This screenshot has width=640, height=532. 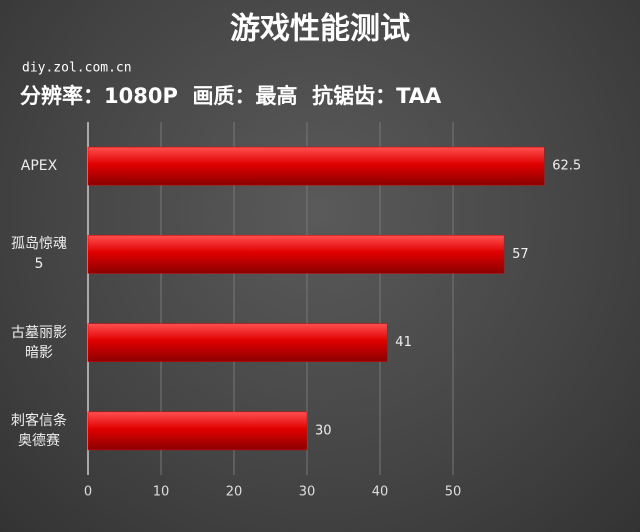 I want to click on y-tick-label: 古墓丽影暗影, so click(x=39, y=342).